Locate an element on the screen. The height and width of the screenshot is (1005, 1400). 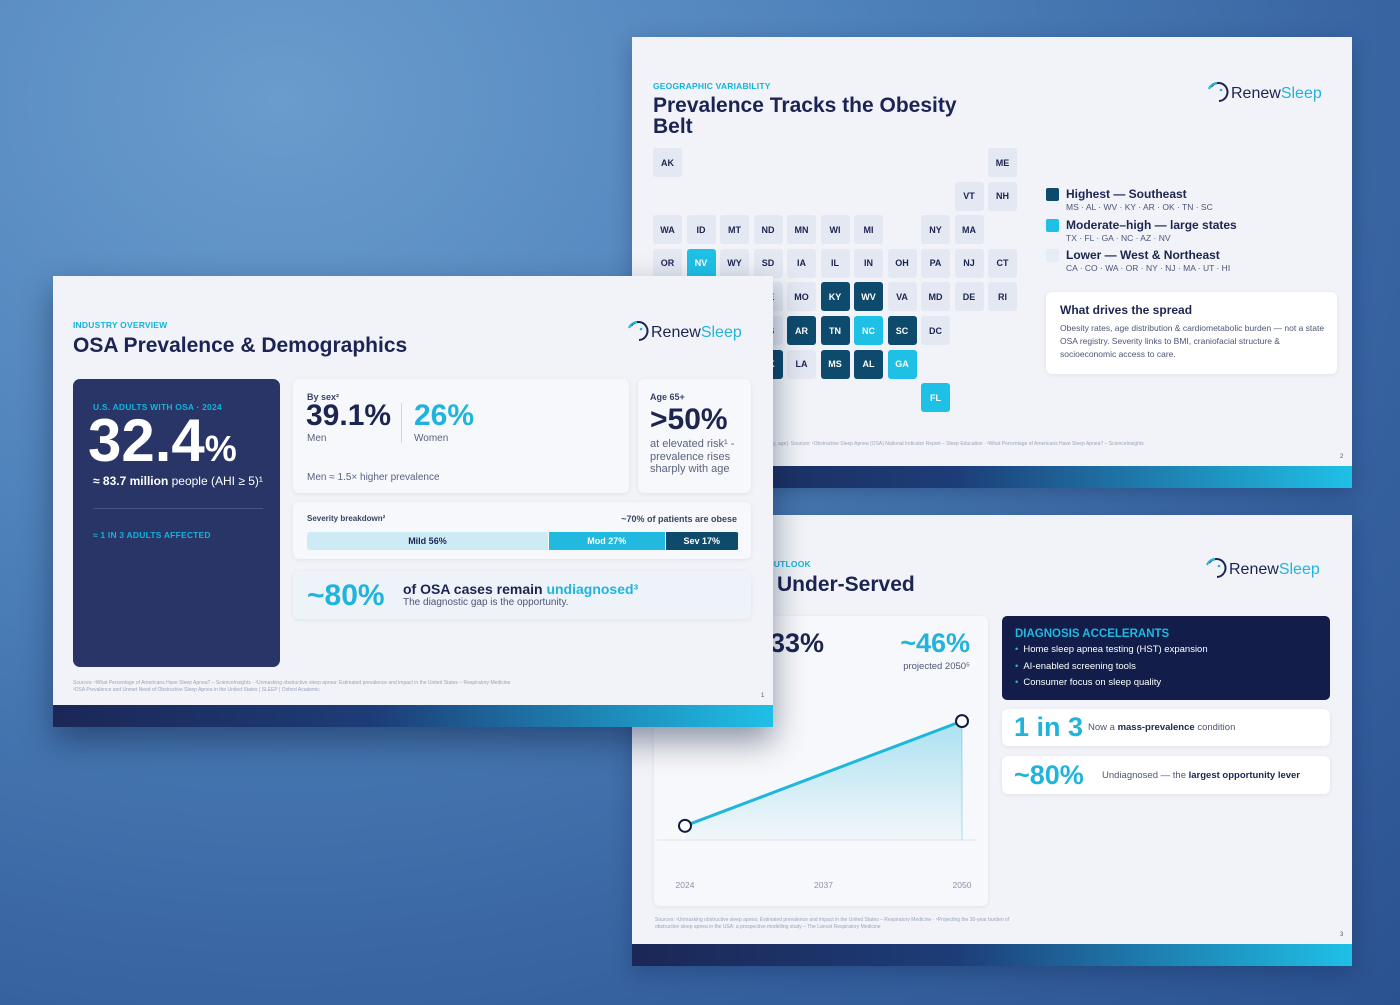
state-tile: NV is located at coordinates (701, 263).